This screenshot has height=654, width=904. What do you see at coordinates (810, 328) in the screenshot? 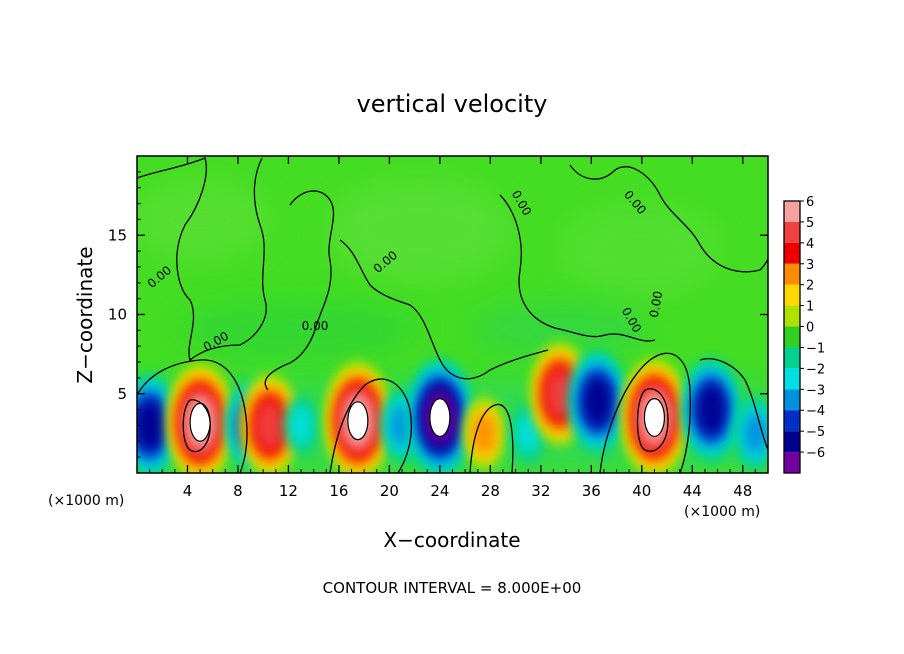
I see `colorbar-label: 0` at bounding box center [810, 328].